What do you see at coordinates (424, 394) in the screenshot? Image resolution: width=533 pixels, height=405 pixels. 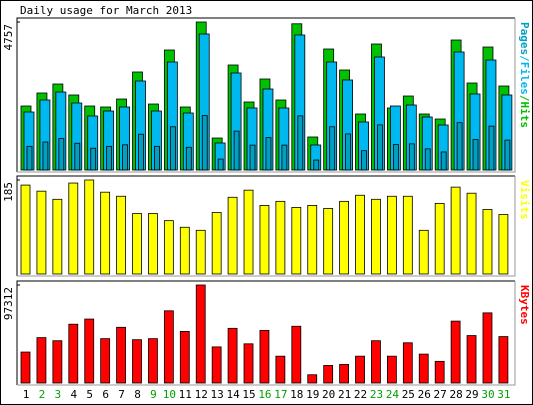 I see `x-tick-label: 26` at bounding box center [424, 394].